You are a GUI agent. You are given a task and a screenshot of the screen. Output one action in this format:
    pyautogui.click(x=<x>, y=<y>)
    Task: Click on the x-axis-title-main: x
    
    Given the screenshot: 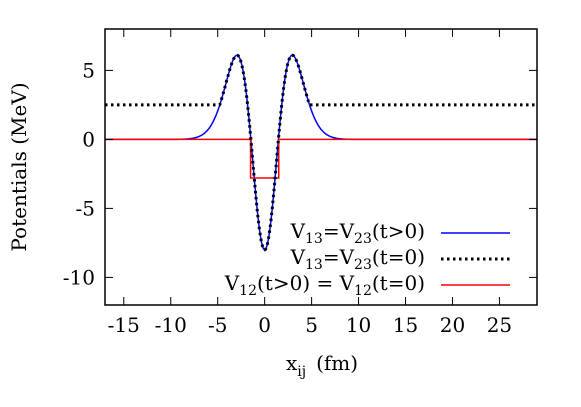 What is the action you would take?
    pyautogui.click(x=292, y=363)
    